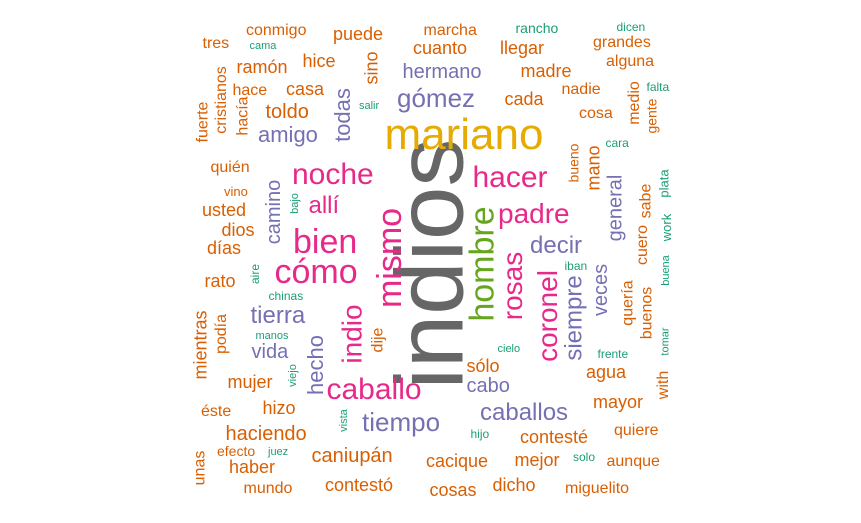 The width and height of the screenshot is (861, 523). What do you see at coordinates (509, 348) in the screenshot?
I see `word-cielo: cielo` at bounding box center [509, 348].